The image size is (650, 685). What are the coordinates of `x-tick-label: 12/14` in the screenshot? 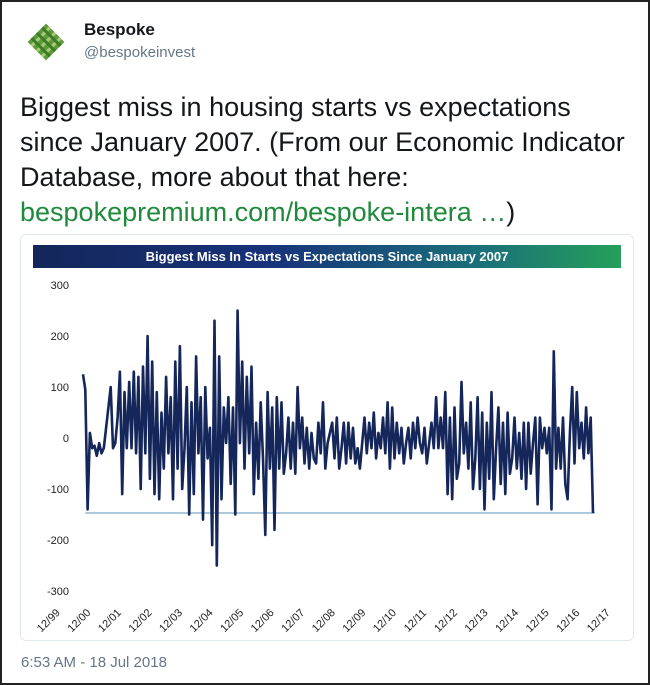 It's located at (507, 621).